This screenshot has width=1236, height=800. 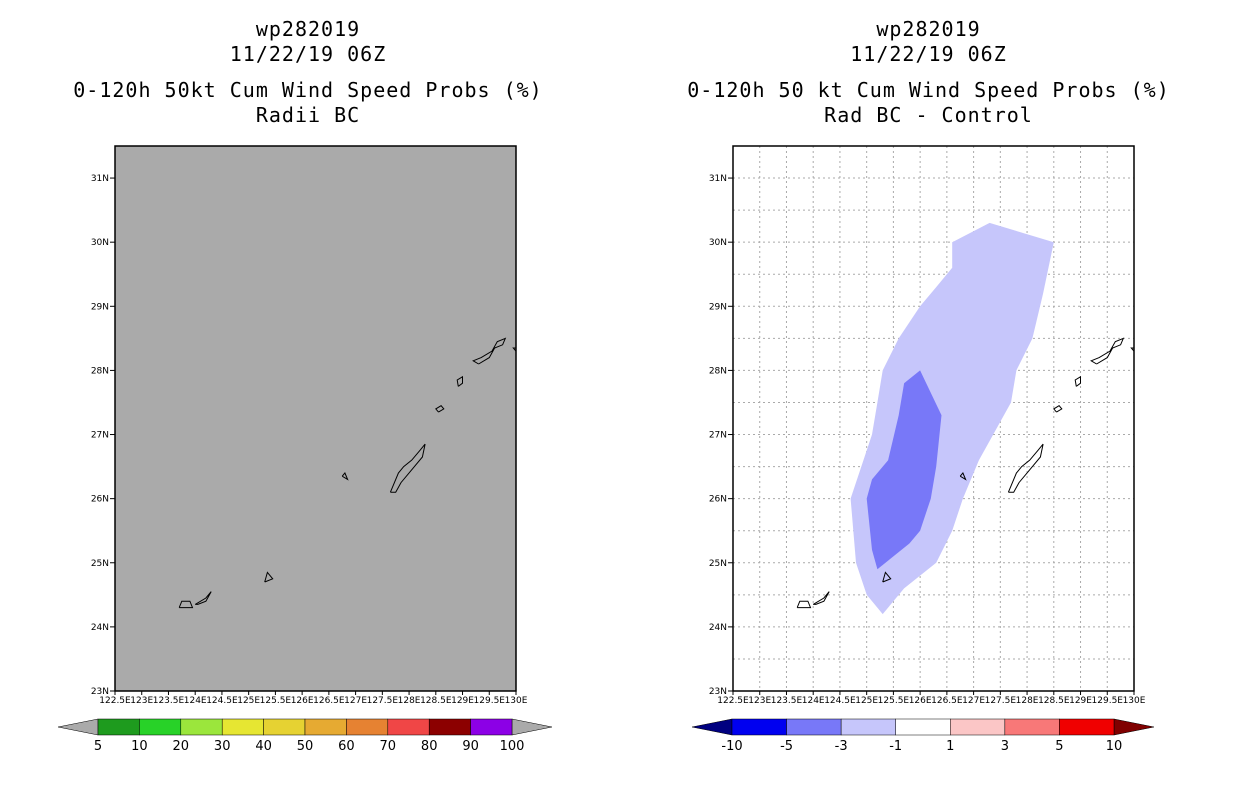 What do you see at coordinates (181, 746) in the screenshot?
I see `colorbar-label: 20` at bounding box center [181, 746].